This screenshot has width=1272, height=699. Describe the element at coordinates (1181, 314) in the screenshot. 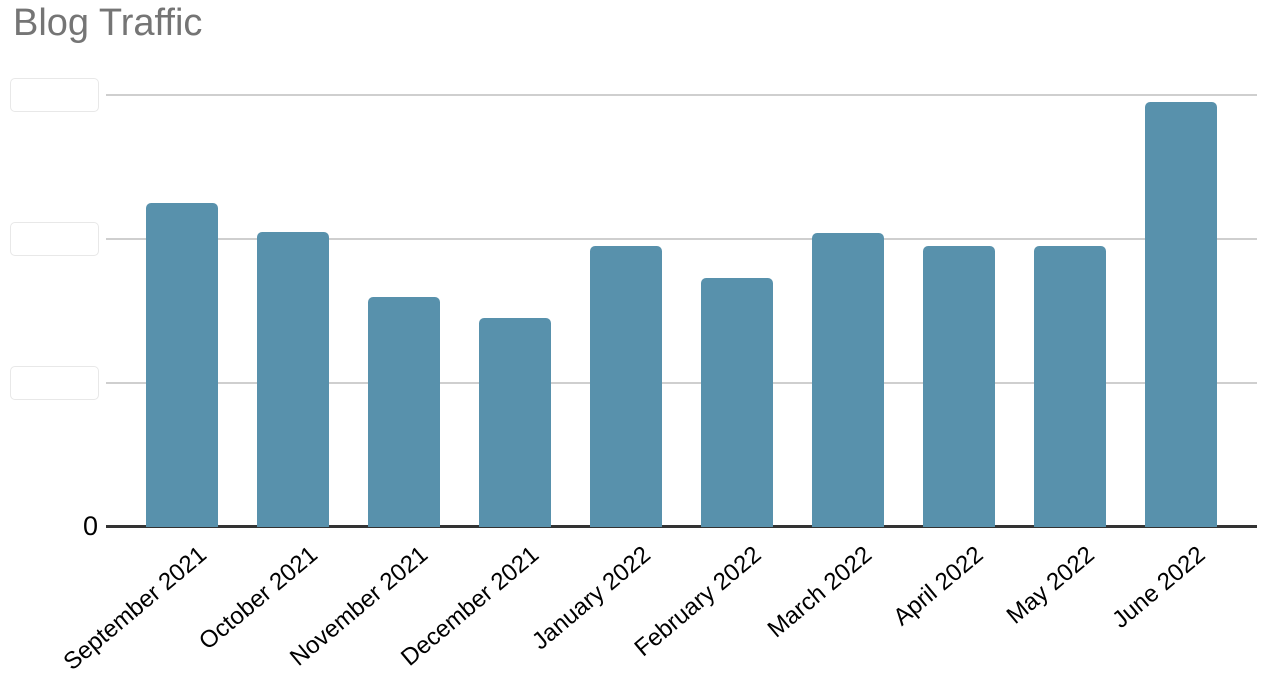

I see `bar-june-2022` at that location.